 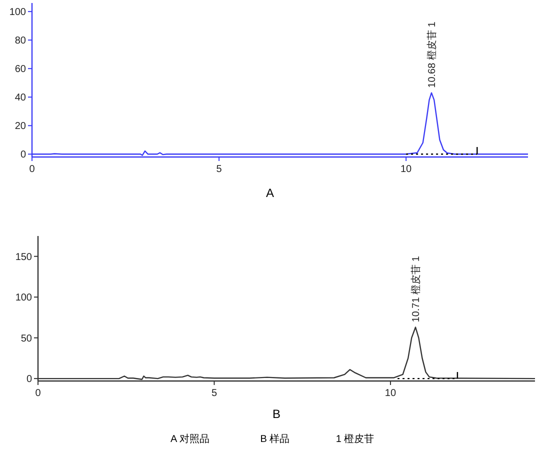 I want to click on y-tick-label: 60, so click(x=20, y=70).